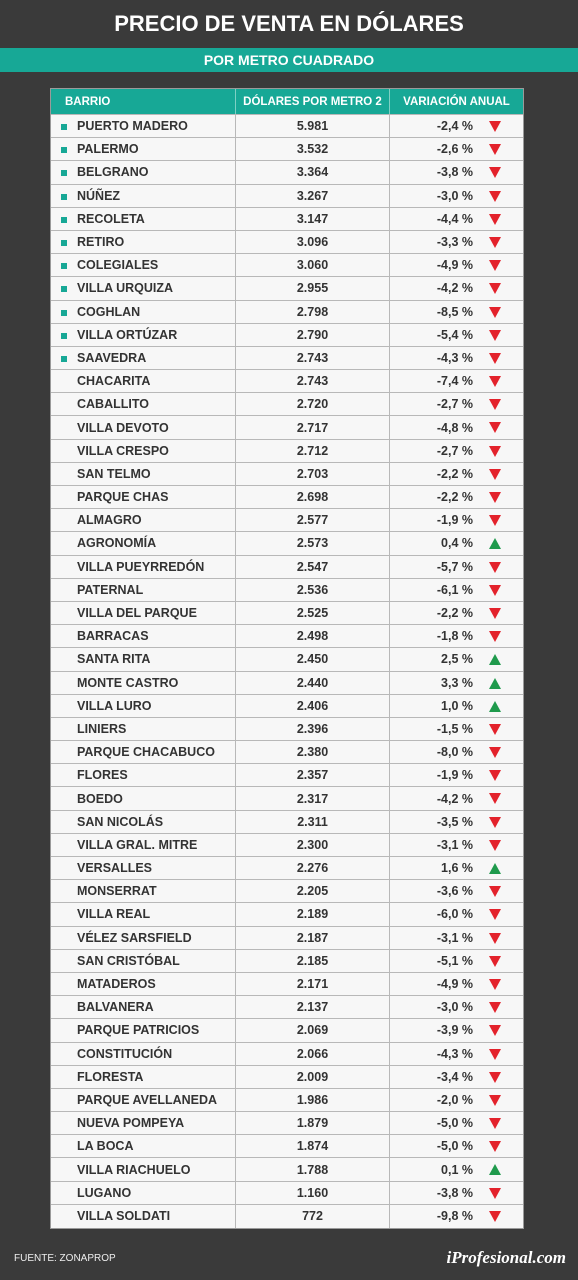 Image resolution: width=578 pixels, height=1280 pixels. I want to click on price: 3.267, so click(313, 195).